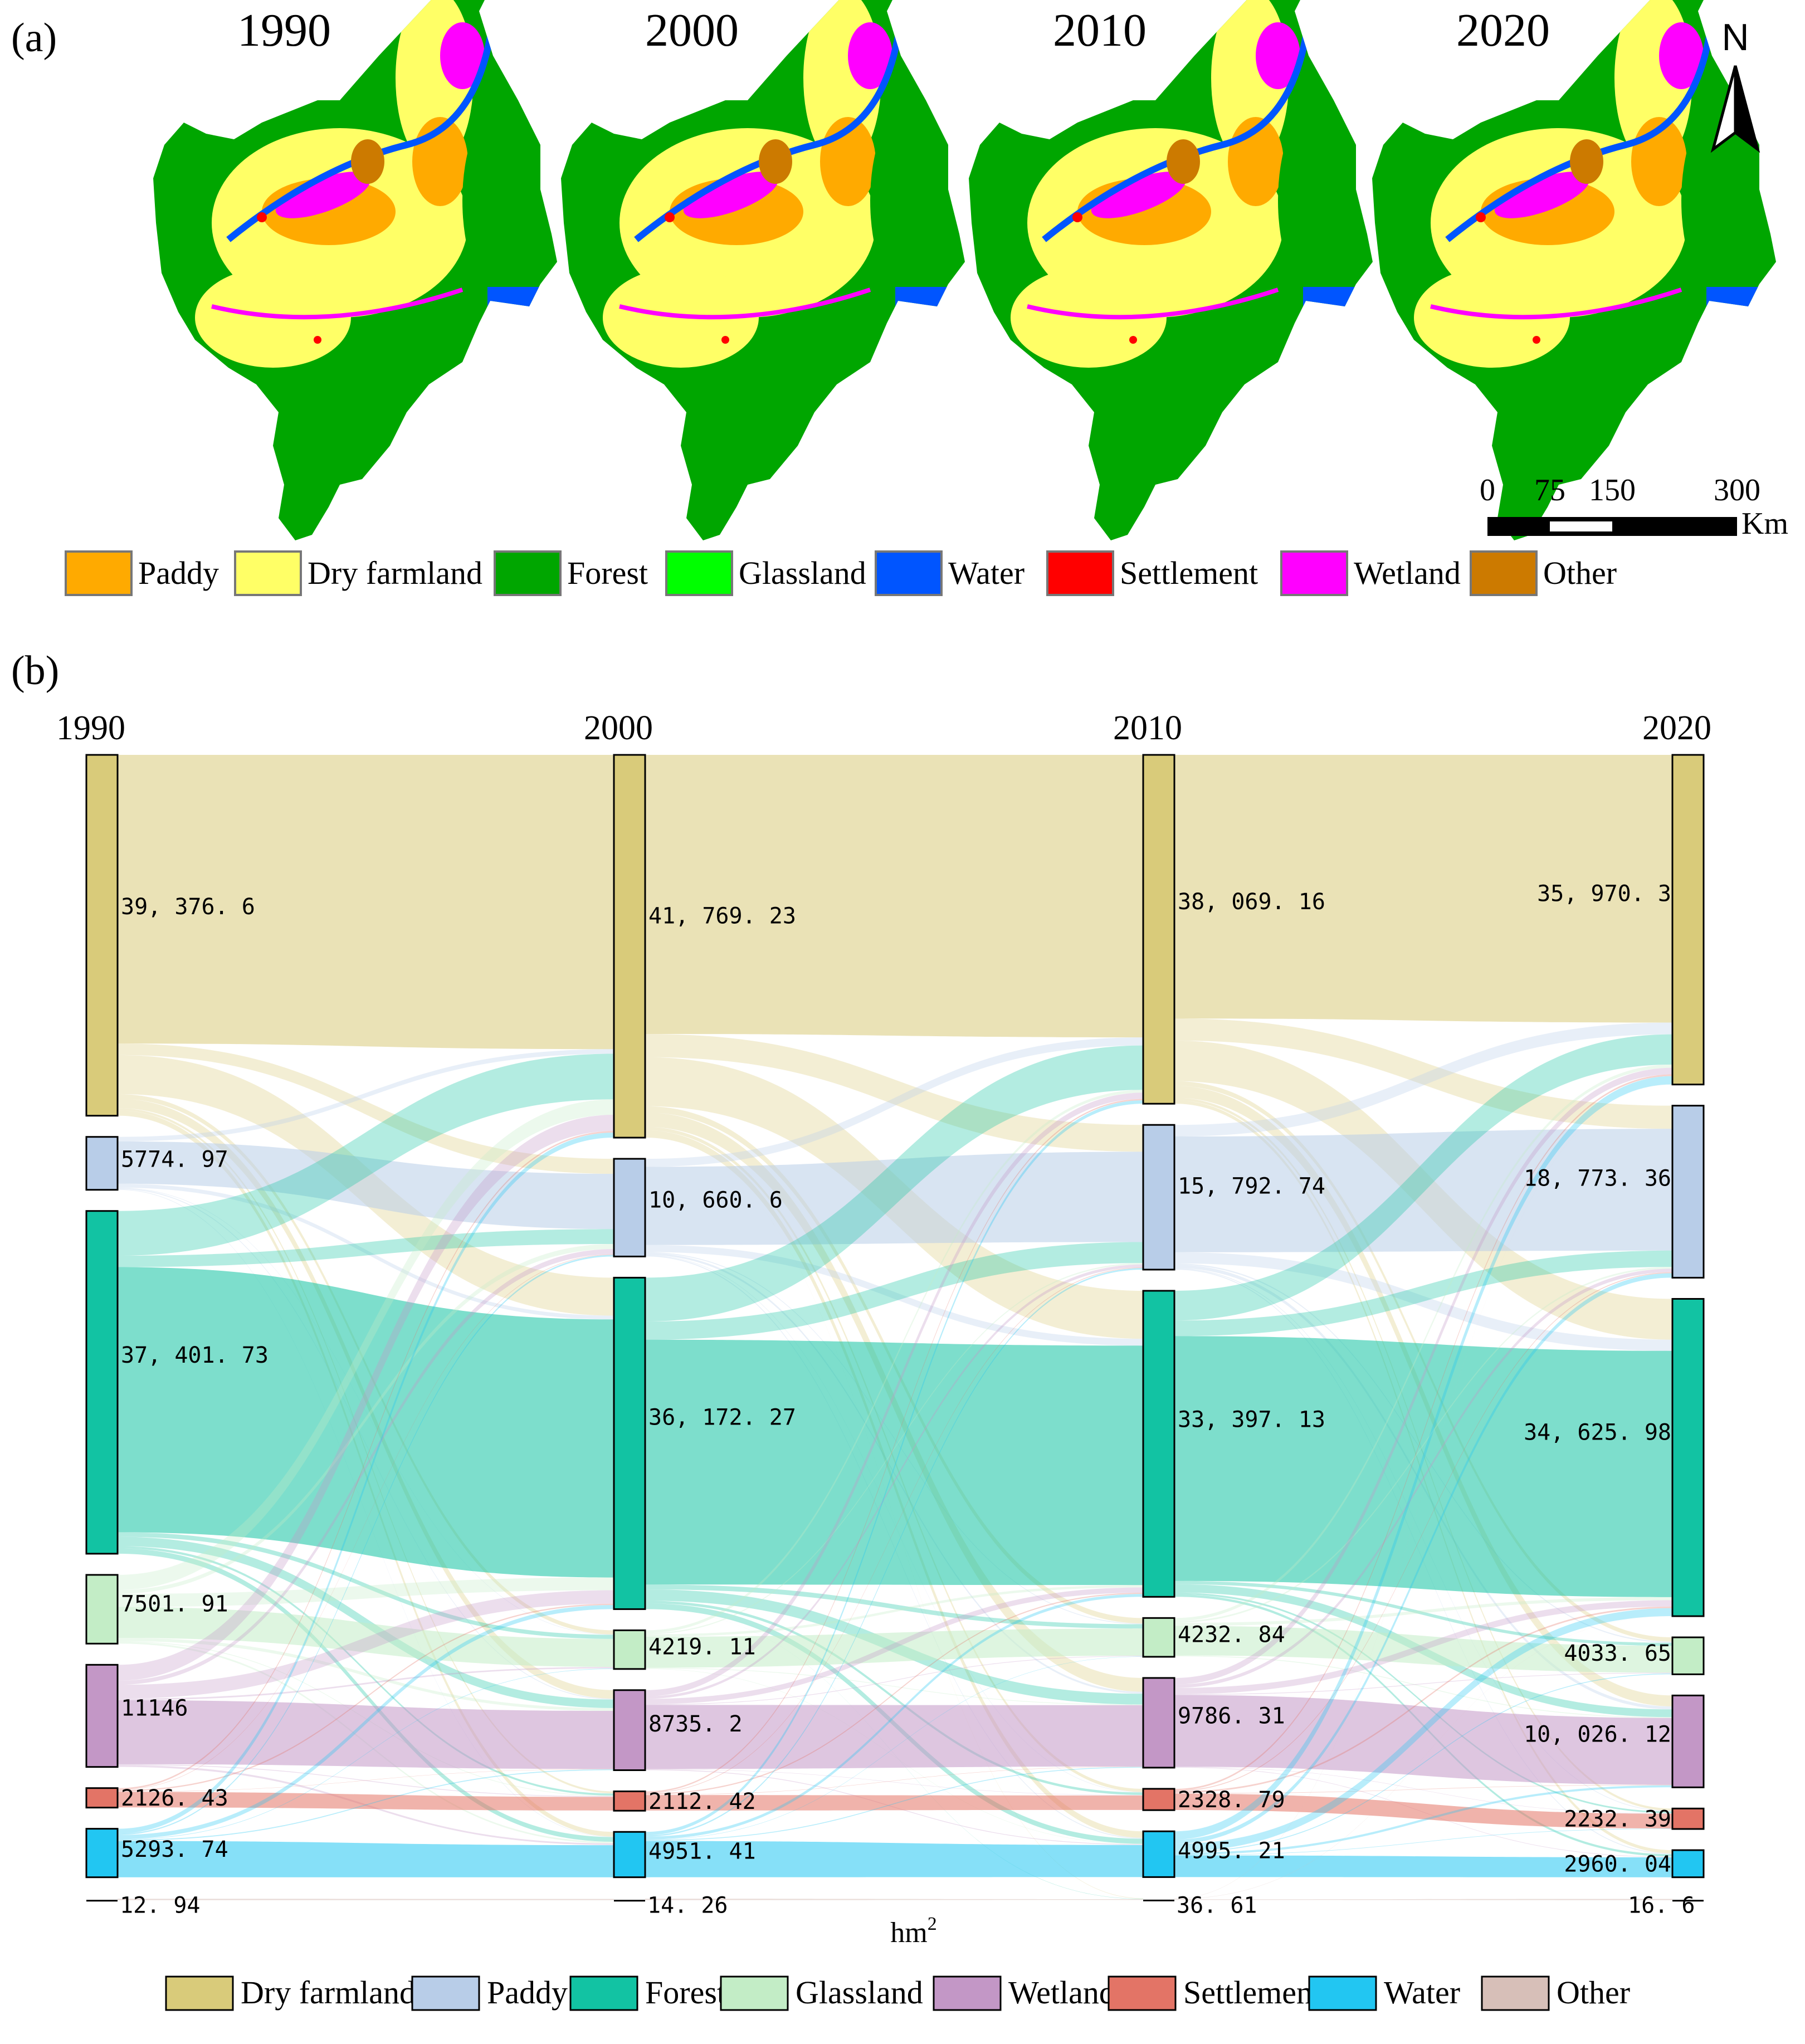 This screenshot has height=2044, width=1805. I want to click on map-year-title: 2020, so click(1503, 30).